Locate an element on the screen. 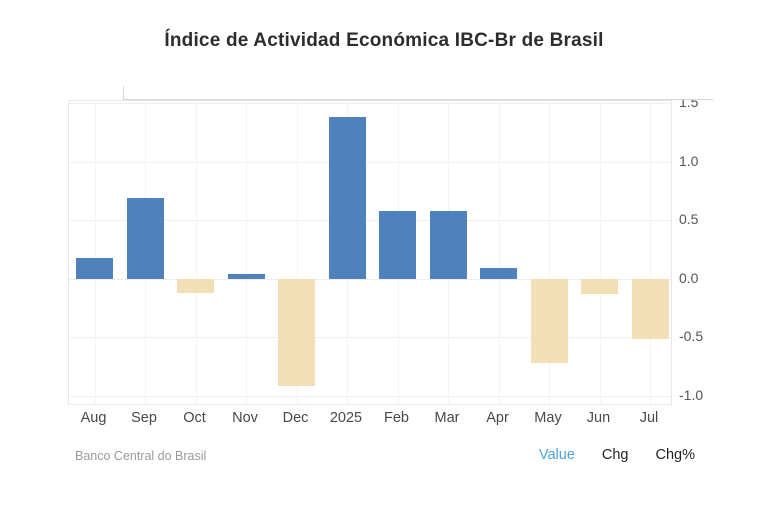 This screenshot has width=768, height=512. x-axis-label-feb: Feb is located at coordinates (396, 418).